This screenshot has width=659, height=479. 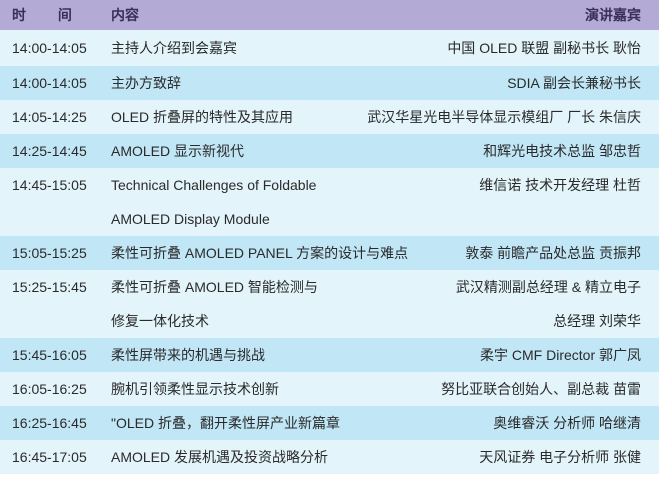 I want to click on speaker-cell-line: SDIA 副会长兼秘书长, so click(x=574, y=83).